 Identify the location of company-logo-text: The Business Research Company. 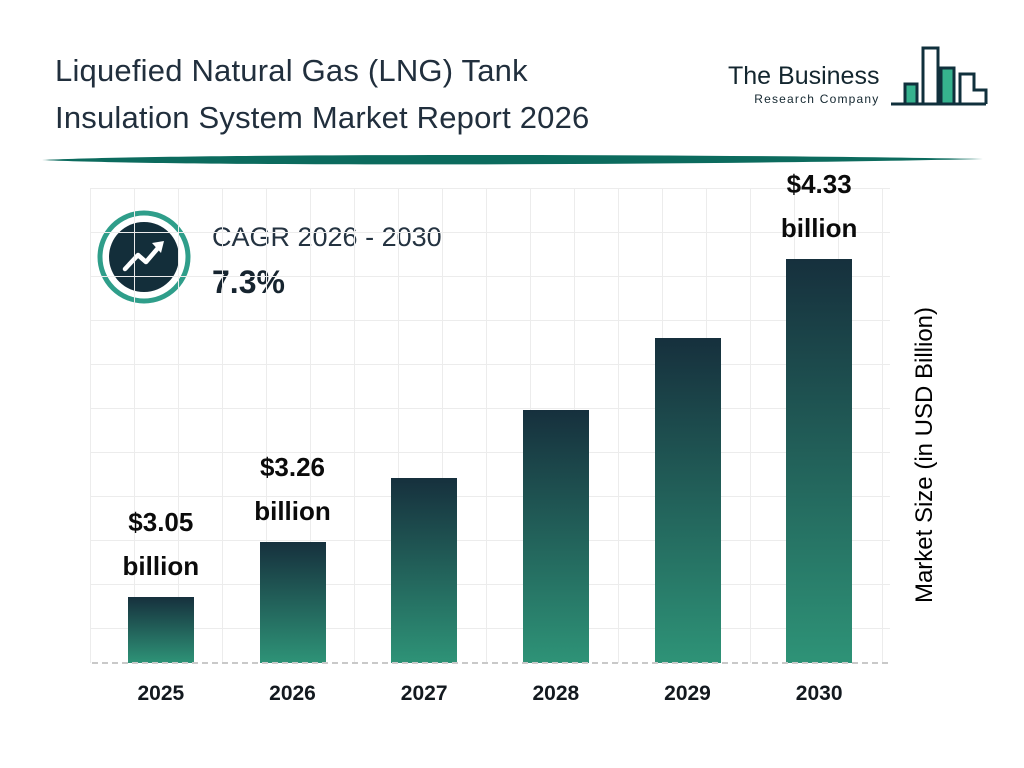
(803, 84).